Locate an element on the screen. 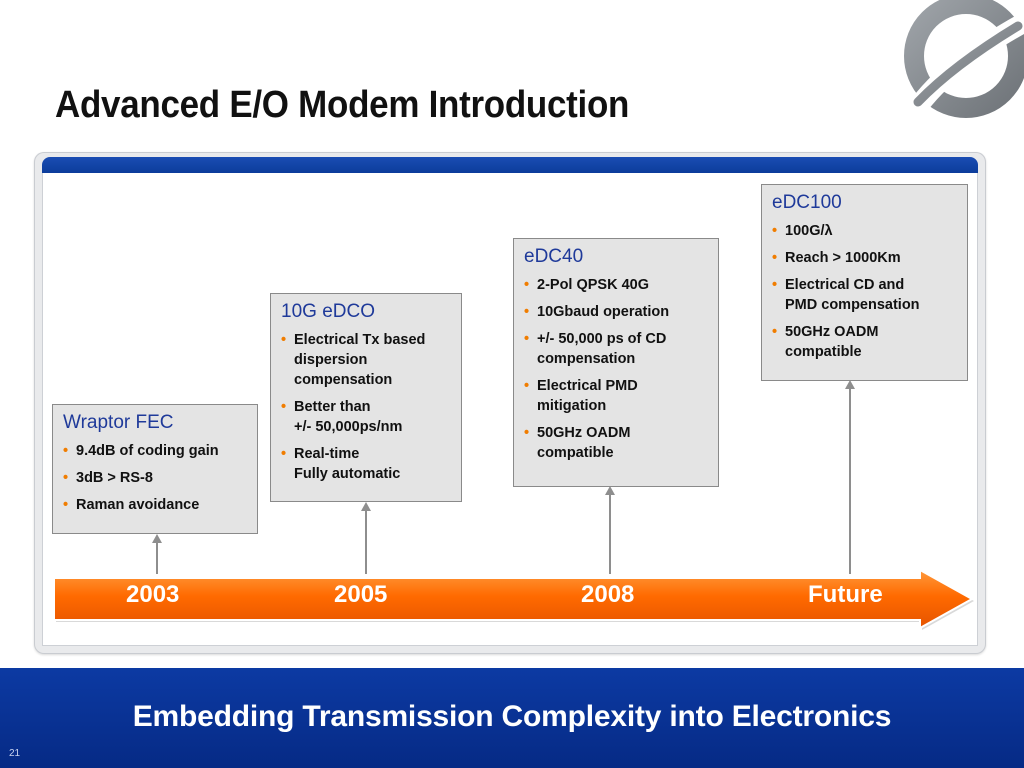  card-title: 10G eDCO is located at coordinates (328, 311).